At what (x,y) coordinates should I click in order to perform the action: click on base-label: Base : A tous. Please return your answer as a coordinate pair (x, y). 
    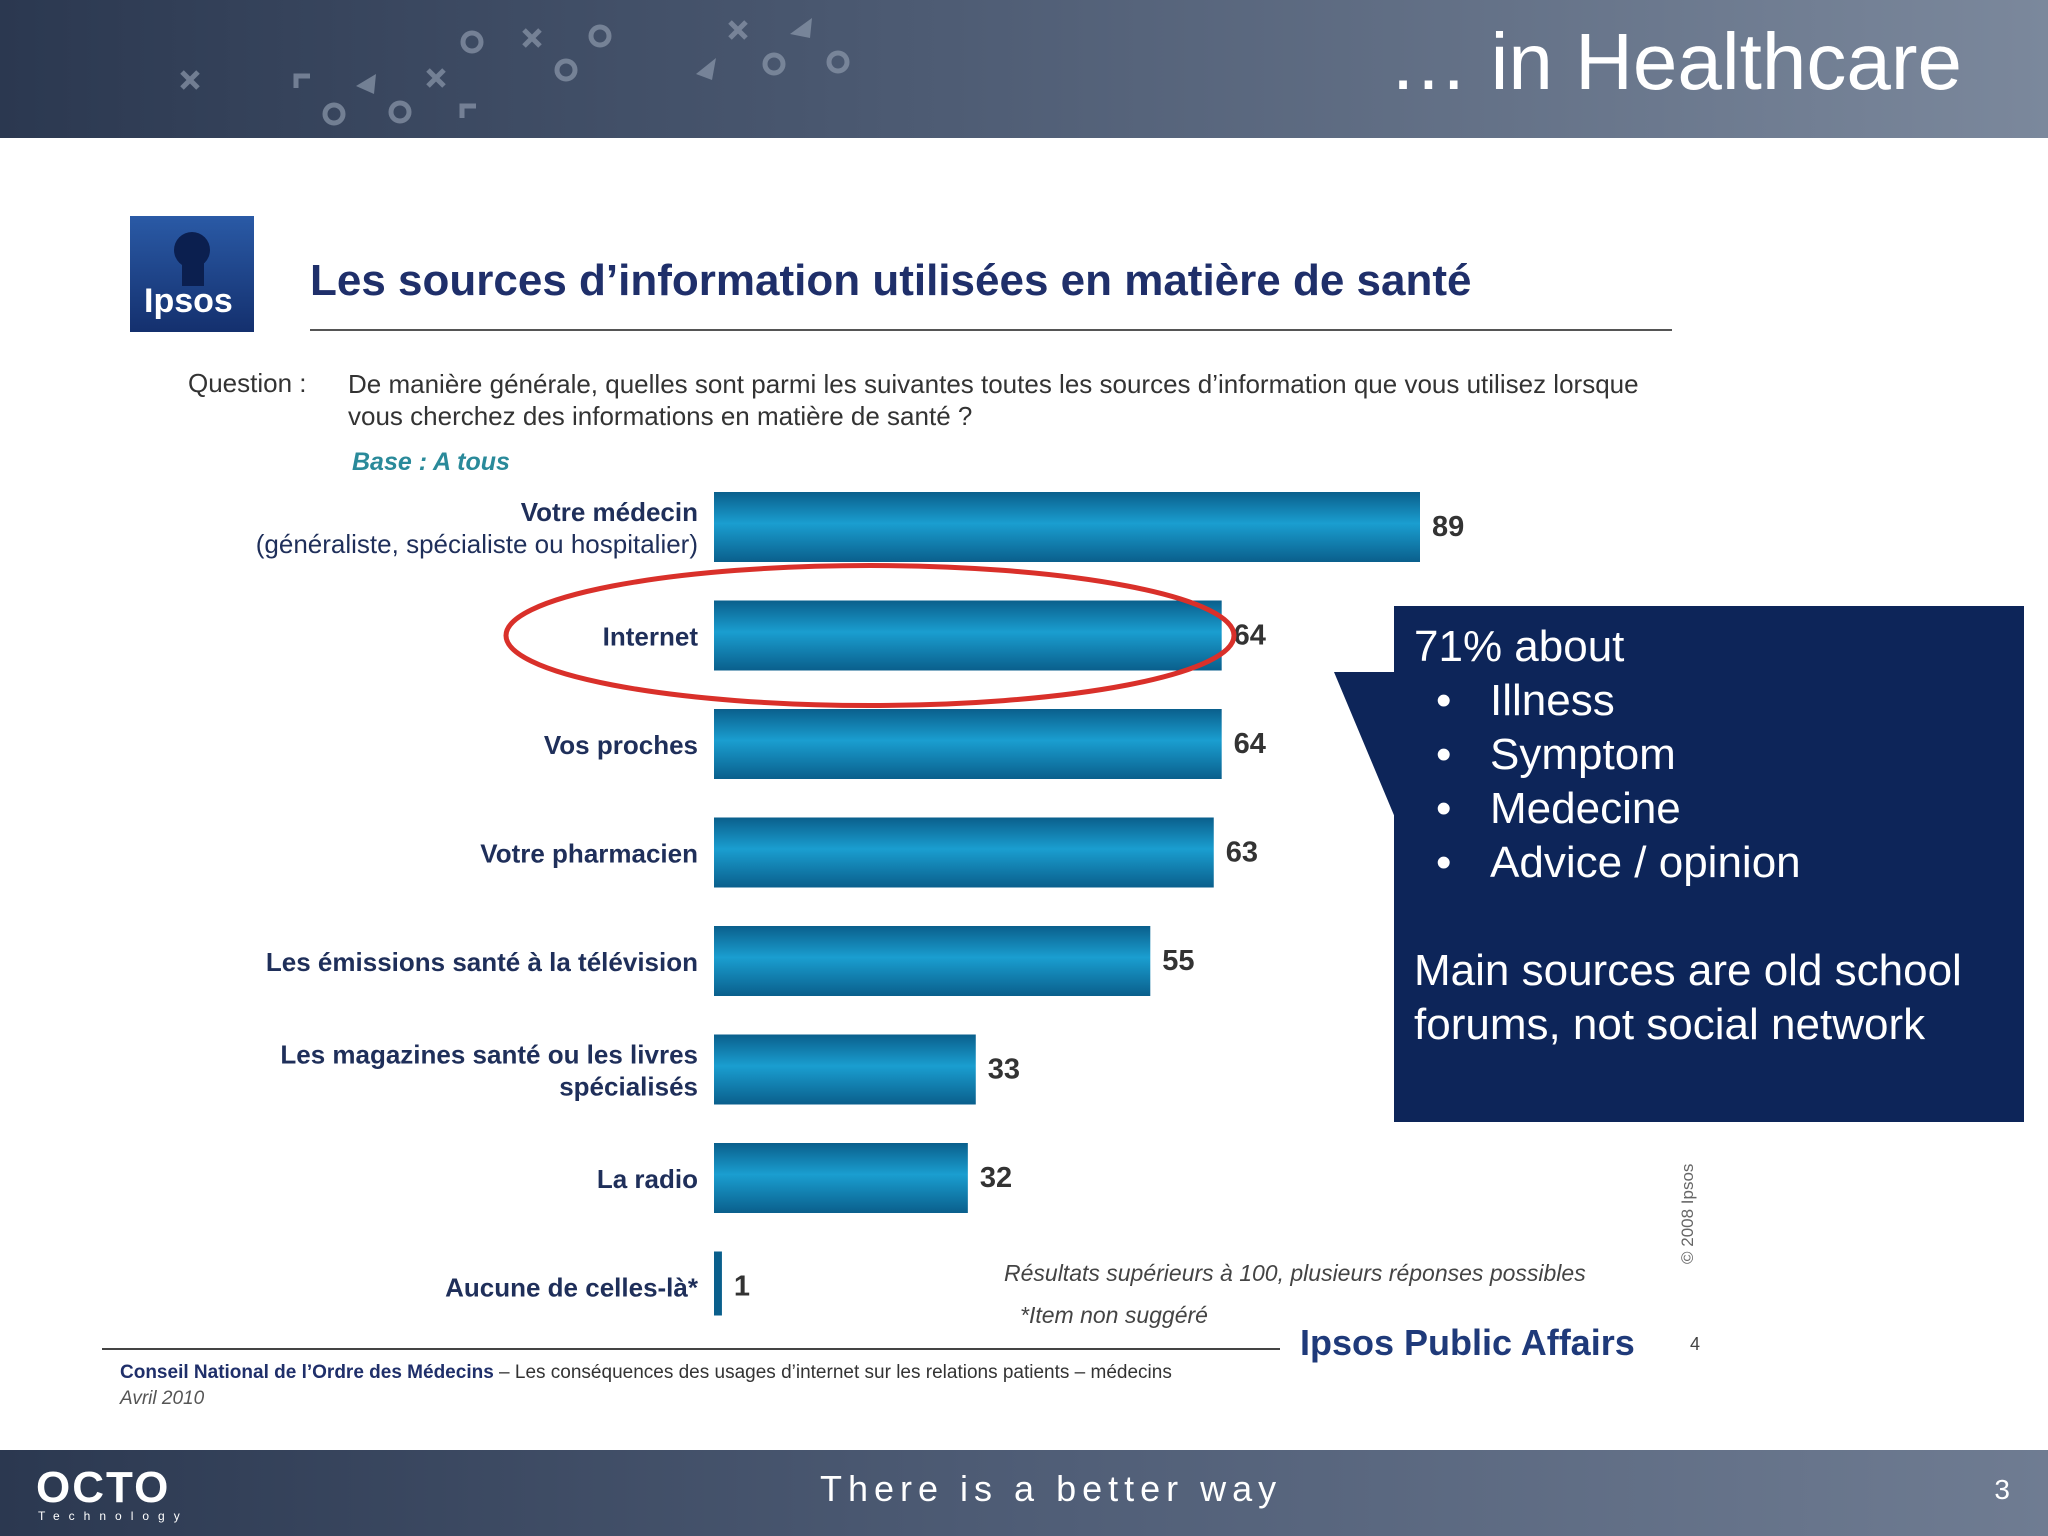
    Looking at the image, I should click on (431, 462).